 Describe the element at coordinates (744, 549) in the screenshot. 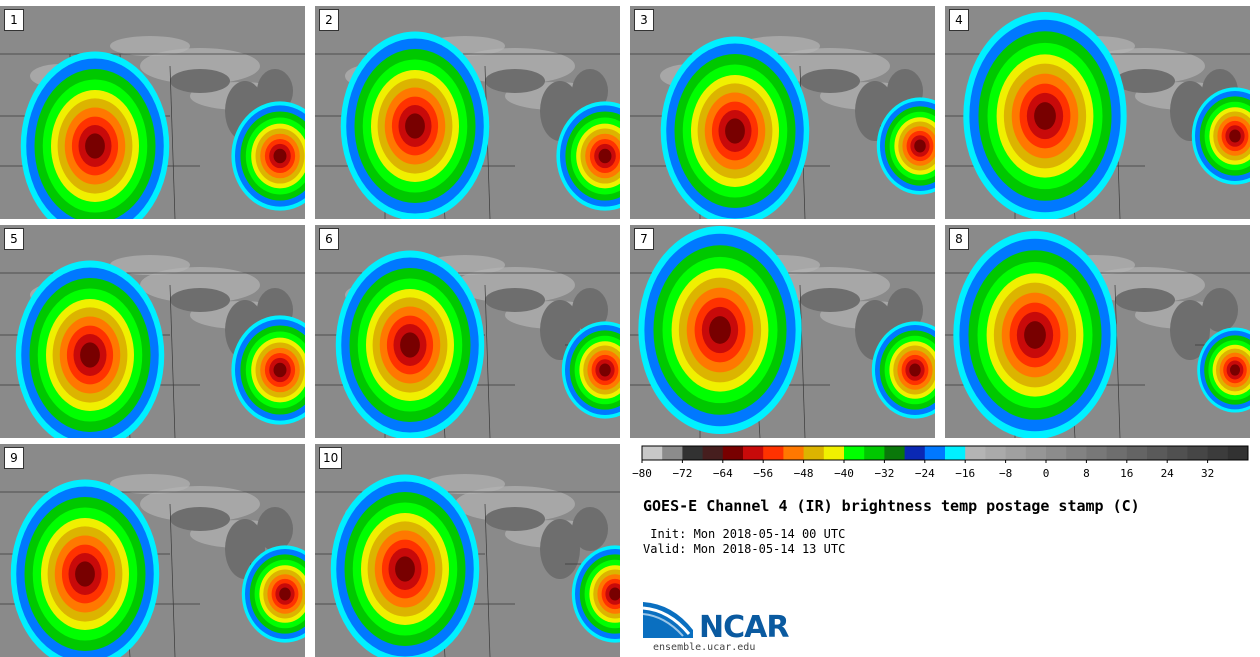

I see `valid-time: Valid: Mon 2018-05-14 13 UTC` at that location.